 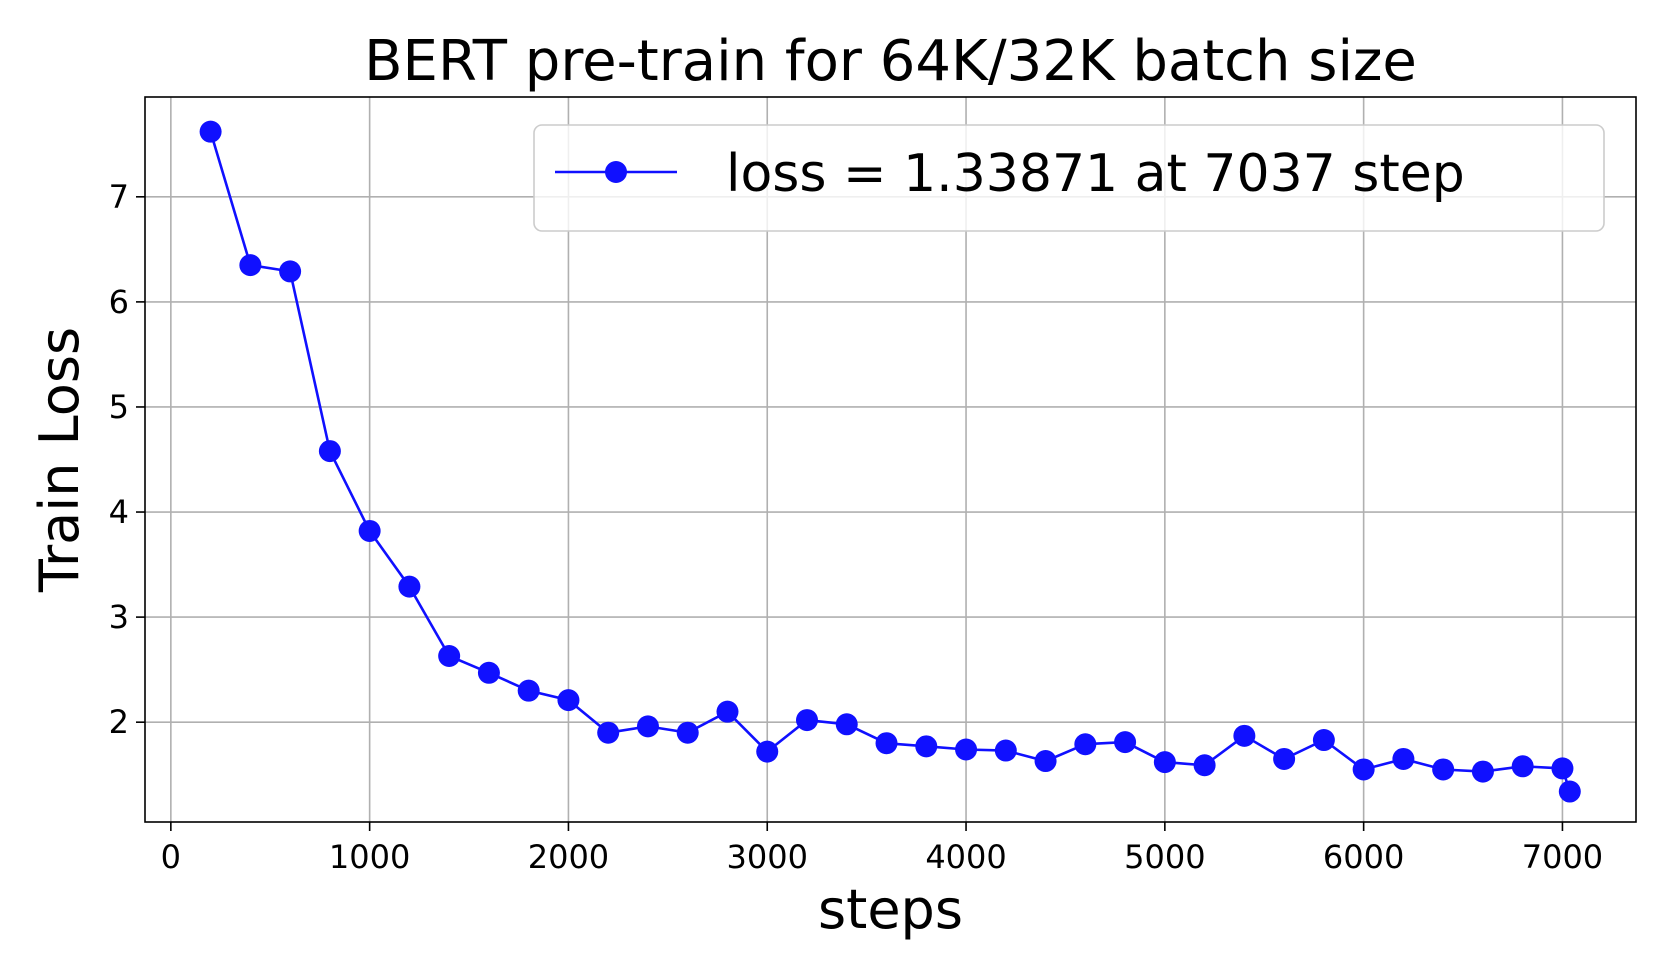 I want to click on legend-box, so click(x=1069, y=178).